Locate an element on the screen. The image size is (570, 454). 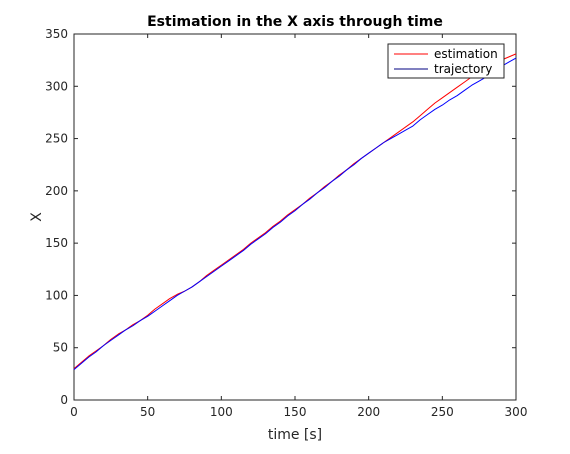
y-tick-label: 350 is located at coordinates (56, 34).